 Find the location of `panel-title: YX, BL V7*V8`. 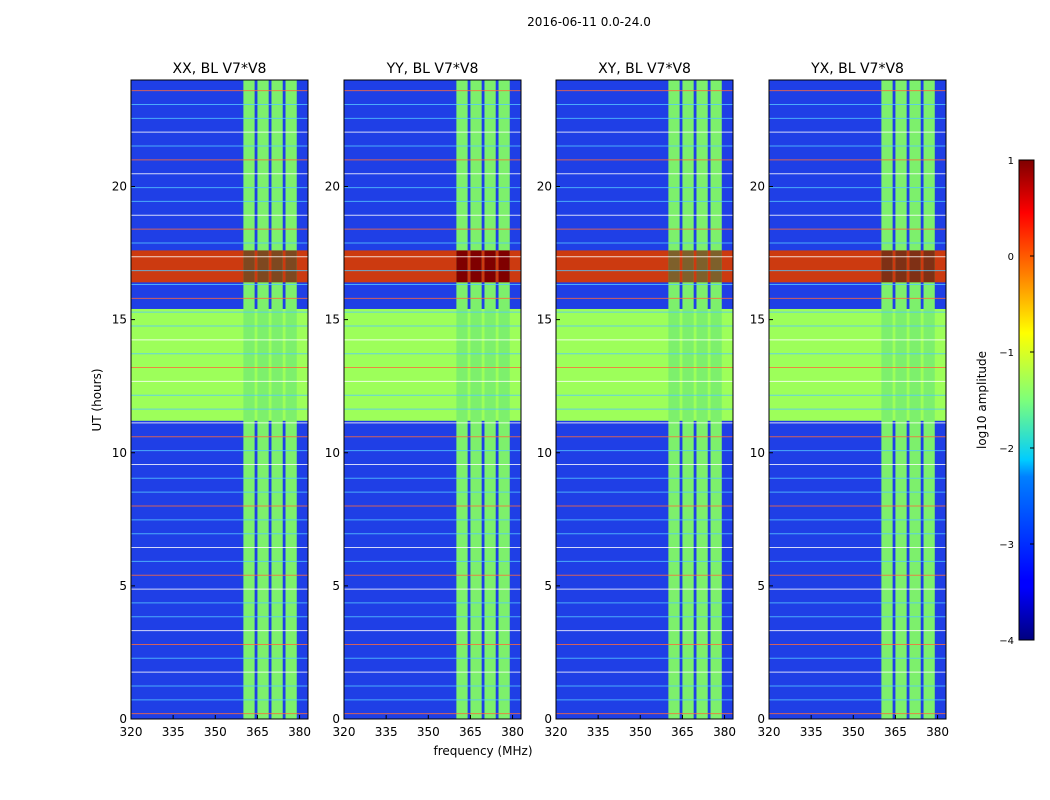

panel-title: YX, BL V7*V8 is located at coordinates (857, 69).